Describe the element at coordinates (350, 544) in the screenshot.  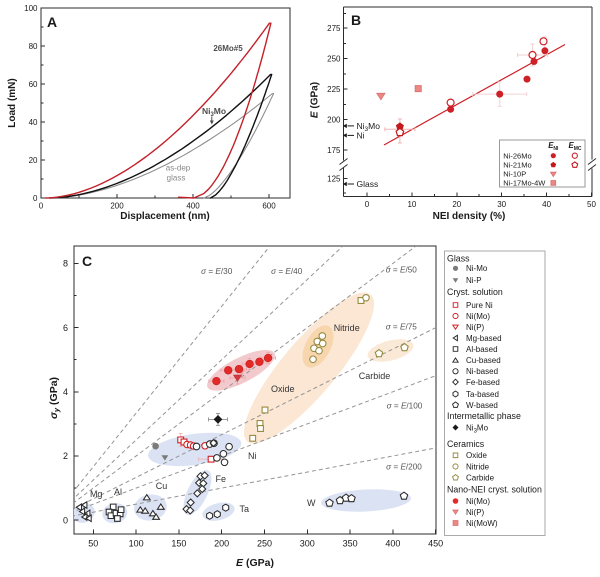
I see `svg-text: 350` at that location.